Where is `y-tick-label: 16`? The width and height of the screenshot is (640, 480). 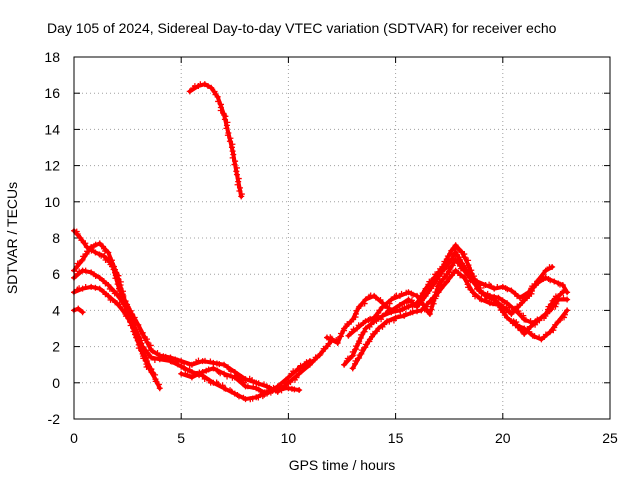 y-tick-label: 16 is located at coordinates (52, 93).